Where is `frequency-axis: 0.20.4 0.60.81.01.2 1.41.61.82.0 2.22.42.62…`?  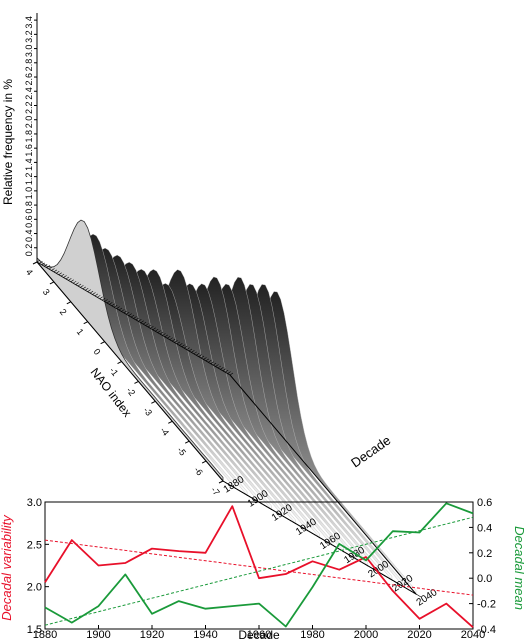 frequency-axis: 0.20.4 0.60.81.01.2 1.41.61.82.0 2.22.42.62… is located at coordinates (31, 137).